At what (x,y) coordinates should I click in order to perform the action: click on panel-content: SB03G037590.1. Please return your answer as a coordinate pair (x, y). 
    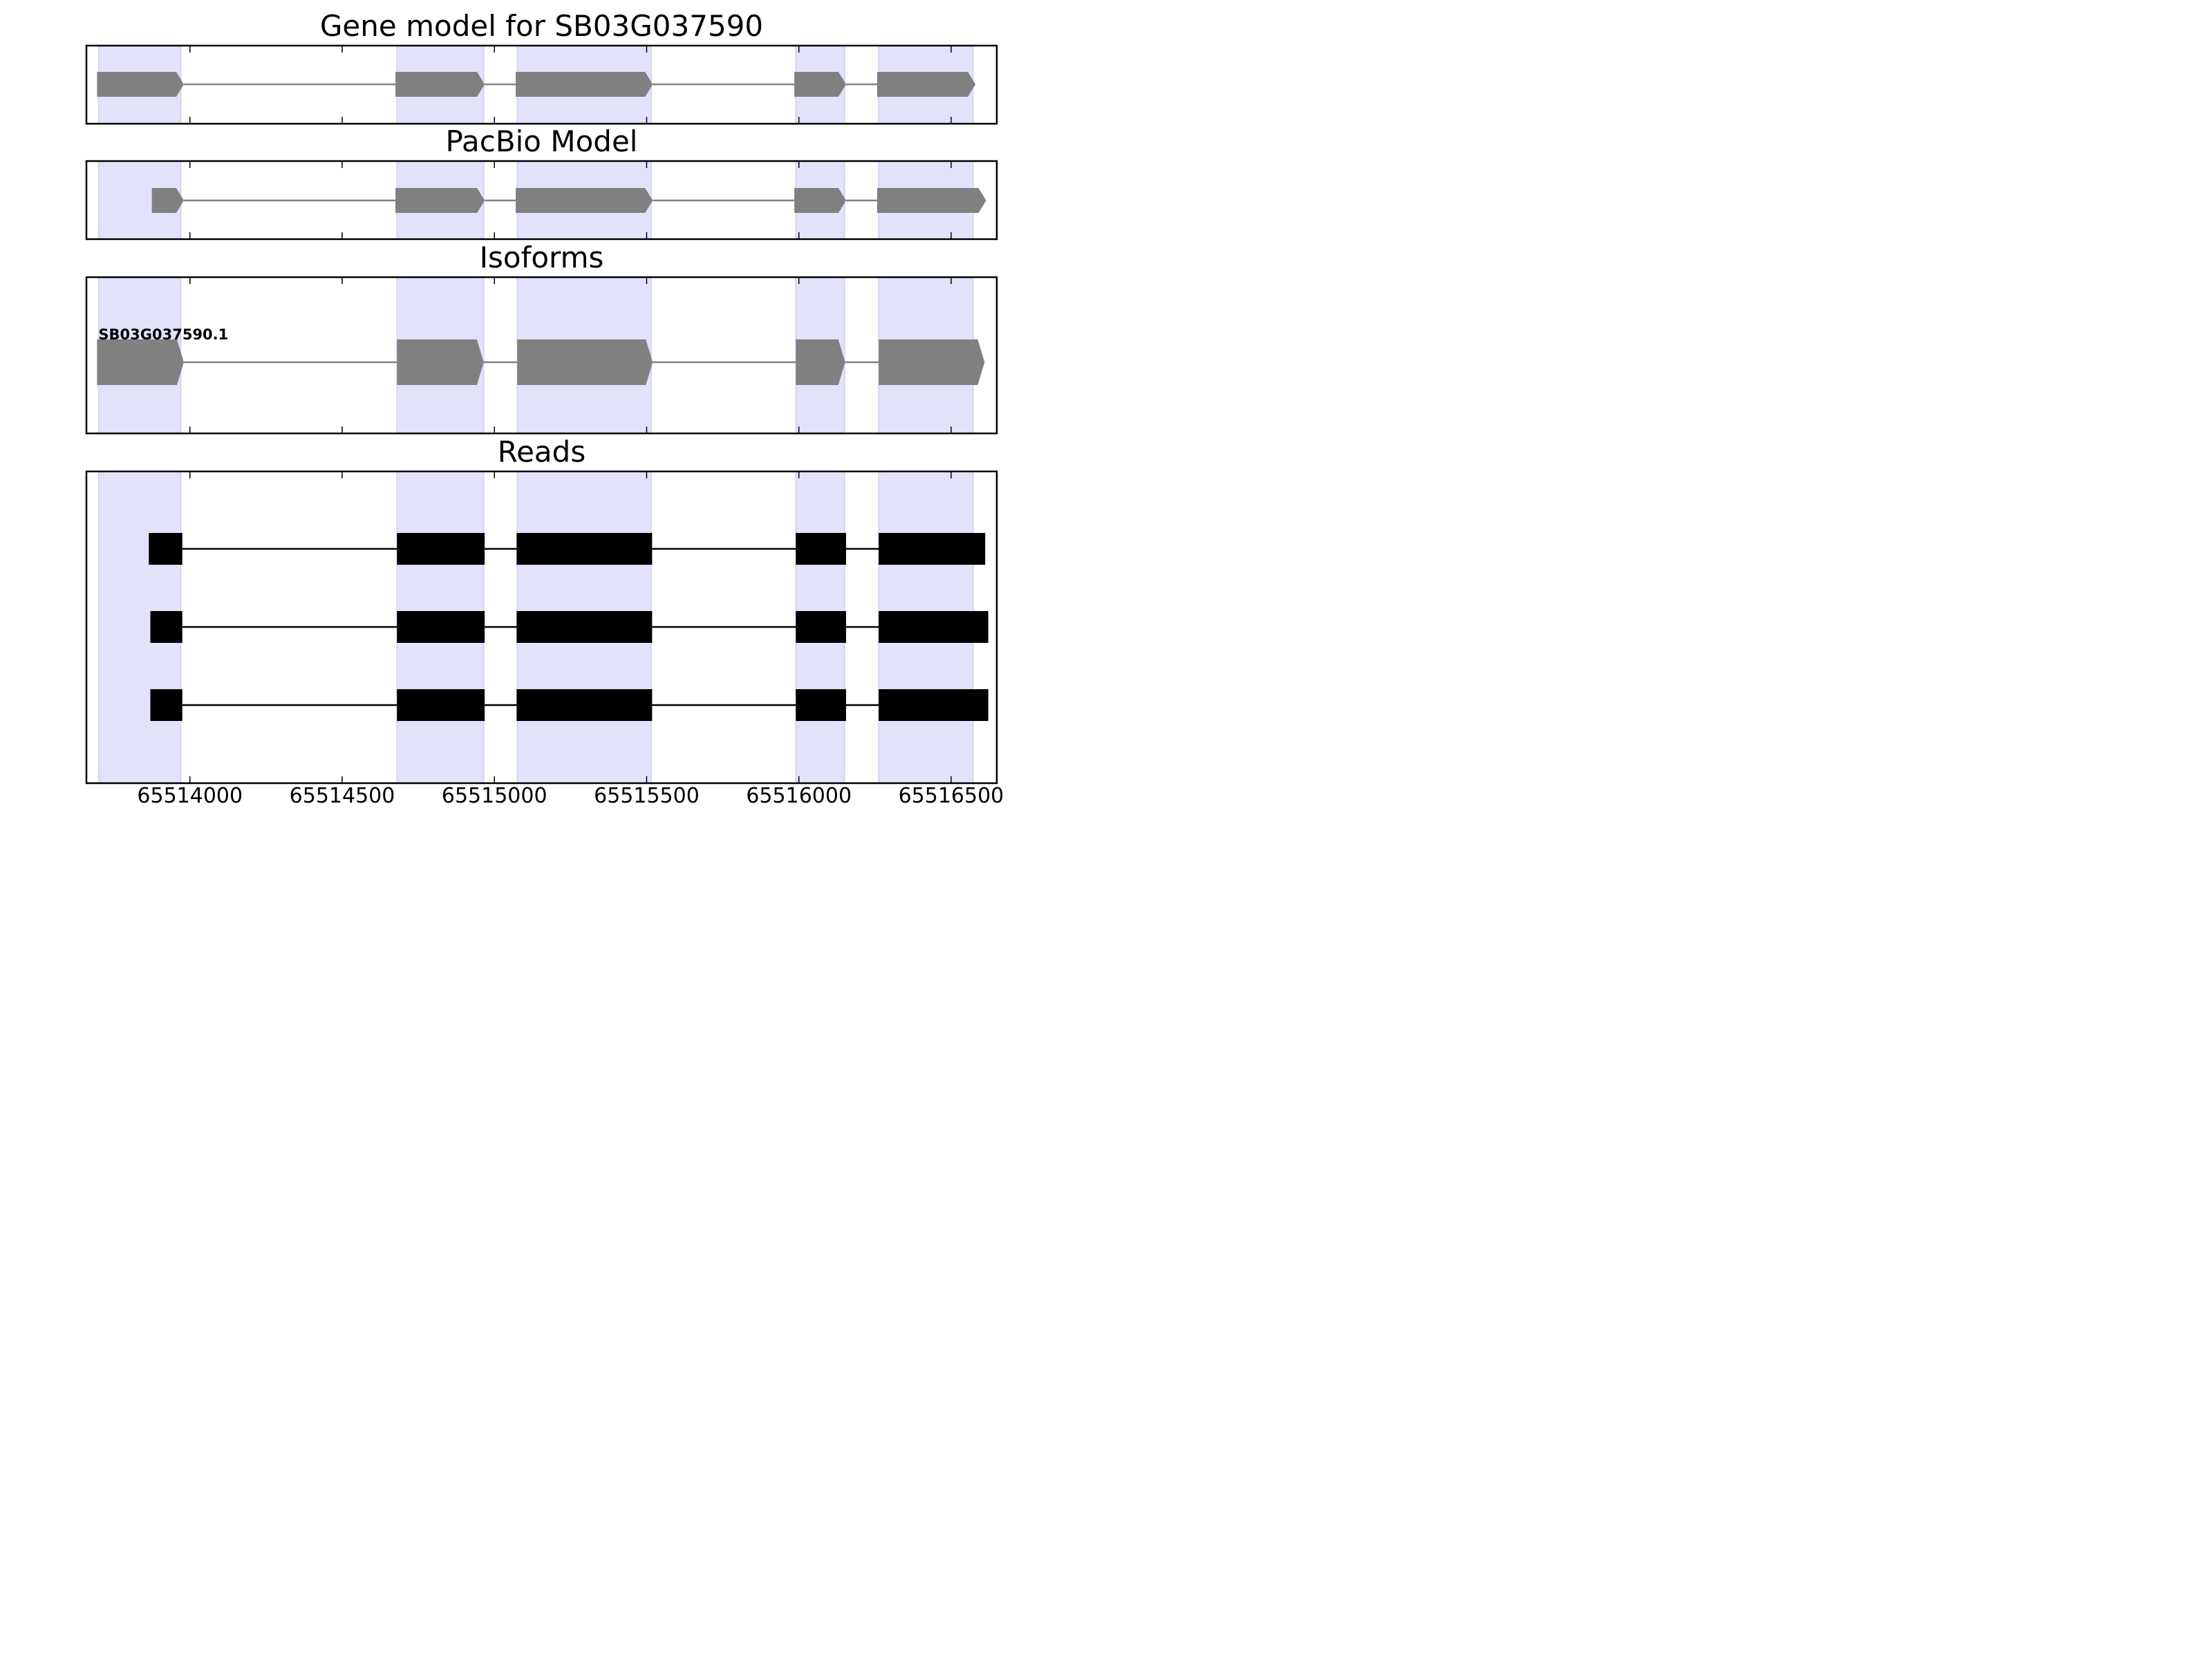
    Looking at the image, I should click on (541, 355).